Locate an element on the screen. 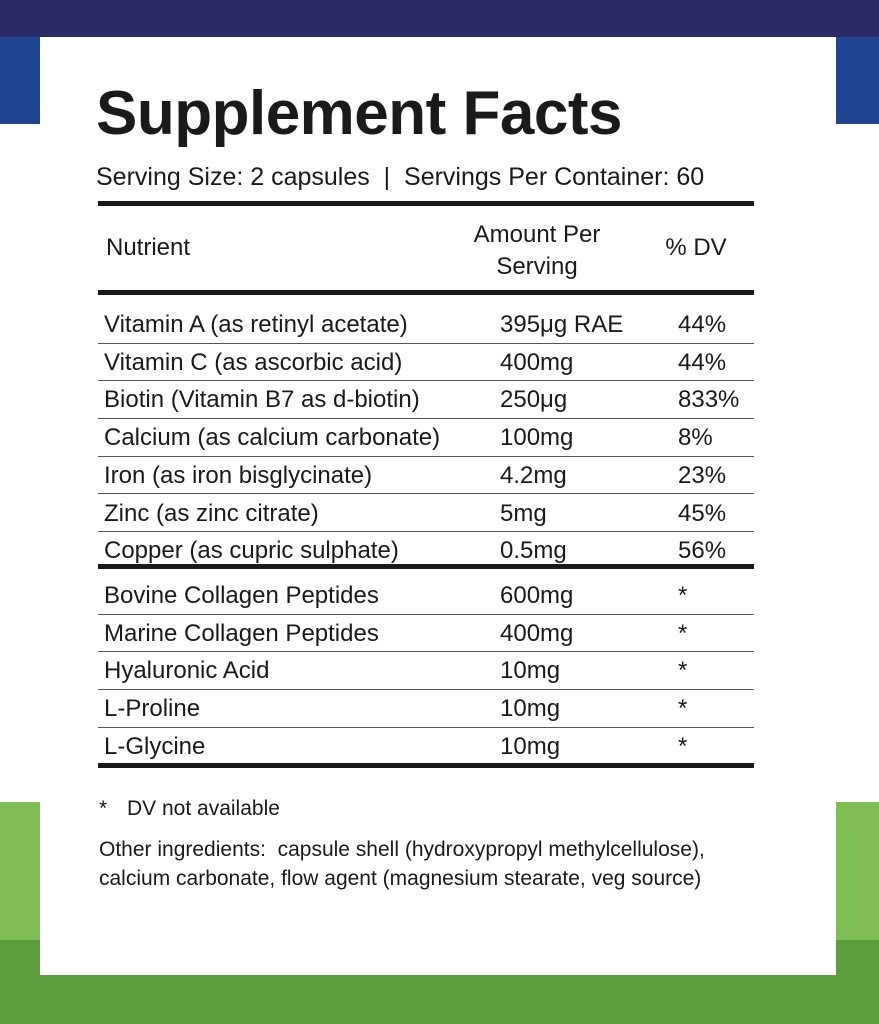 Image resolution: width=879 pixels, height=1024 pixels. table-row: Hyaluronic Acid 10mg * is located at coordinates (426, 671).